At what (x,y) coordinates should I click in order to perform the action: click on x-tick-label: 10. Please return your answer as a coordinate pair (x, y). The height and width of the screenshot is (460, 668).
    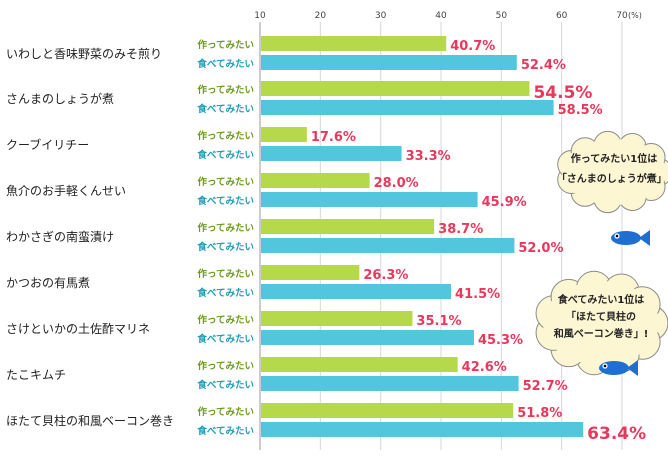
    Looking at the image, I should click on (260, 16).